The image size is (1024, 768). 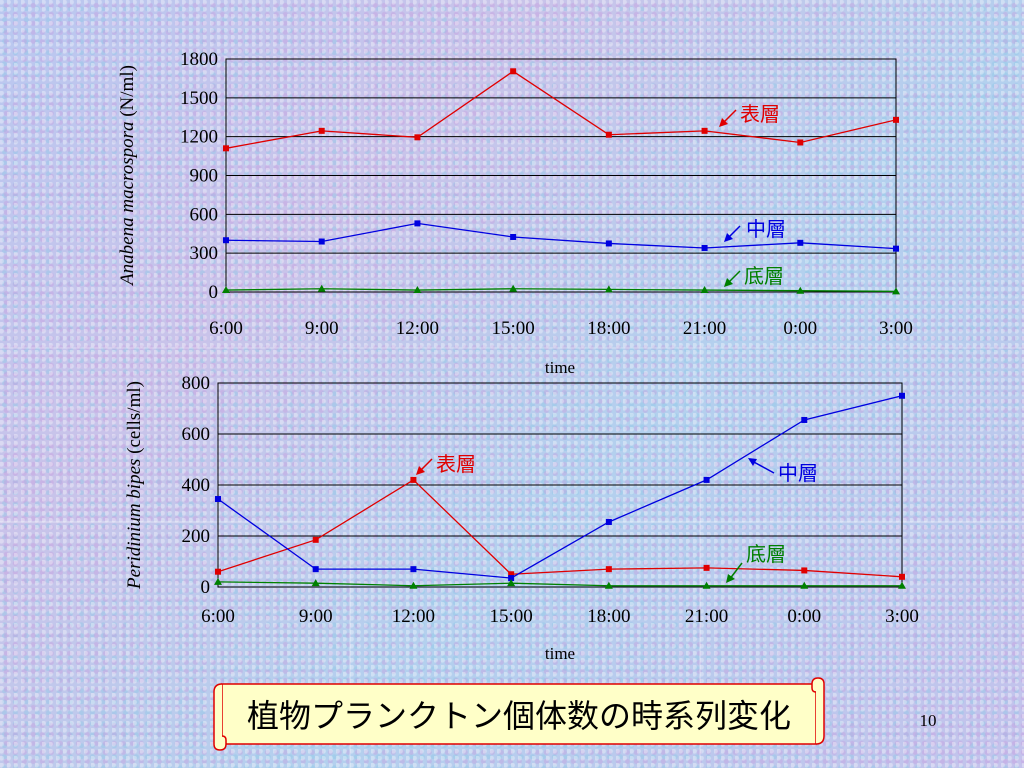 What do you see at coordinates (928, 720) in the screenshot?
I see `page-number: 10` at bounding box center [928, 720].